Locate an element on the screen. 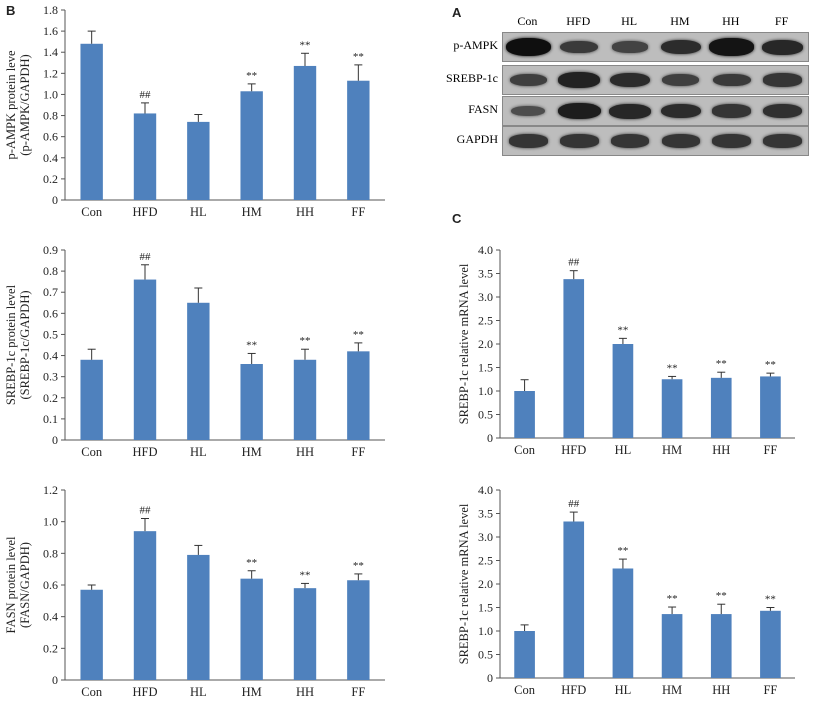  bar-hm is located at coordinates (251, 402).